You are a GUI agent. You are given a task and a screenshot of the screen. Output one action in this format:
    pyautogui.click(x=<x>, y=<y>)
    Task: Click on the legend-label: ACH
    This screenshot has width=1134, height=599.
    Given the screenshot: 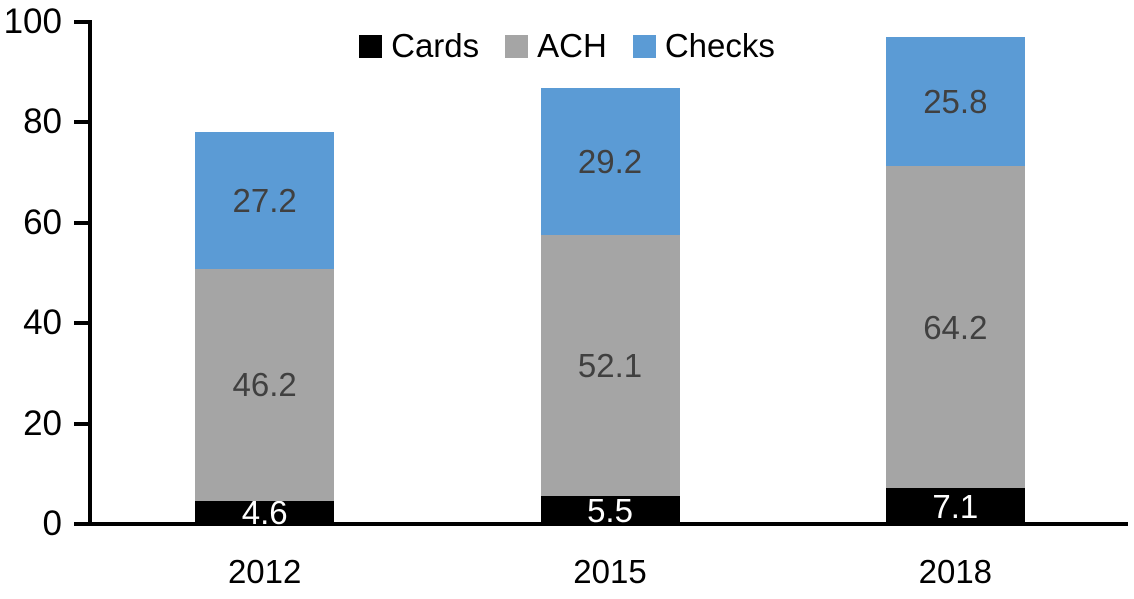 What is the action you would take?
    pyautogui.click(x=572, y=45)
    